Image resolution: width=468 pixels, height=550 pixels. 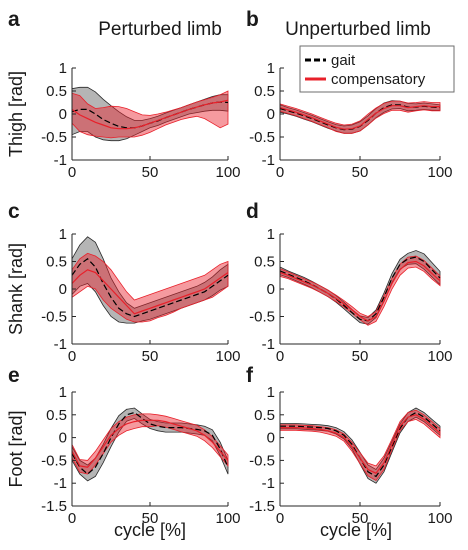 I want to click on band-compensatory-b, so click(x=360, y=117).